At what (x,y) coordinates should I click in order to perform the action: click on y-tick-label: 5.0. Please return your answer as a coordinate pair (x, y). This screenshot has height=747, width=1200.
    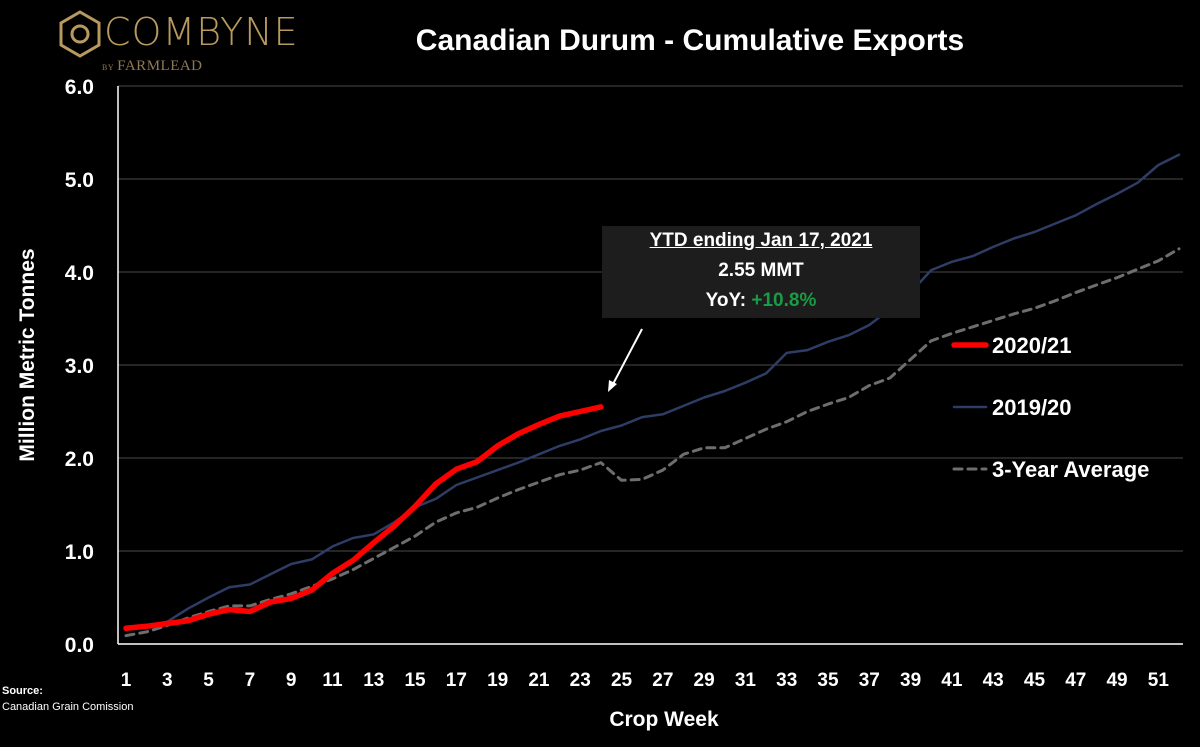
    Looking at the image, I should click on (79, 180).